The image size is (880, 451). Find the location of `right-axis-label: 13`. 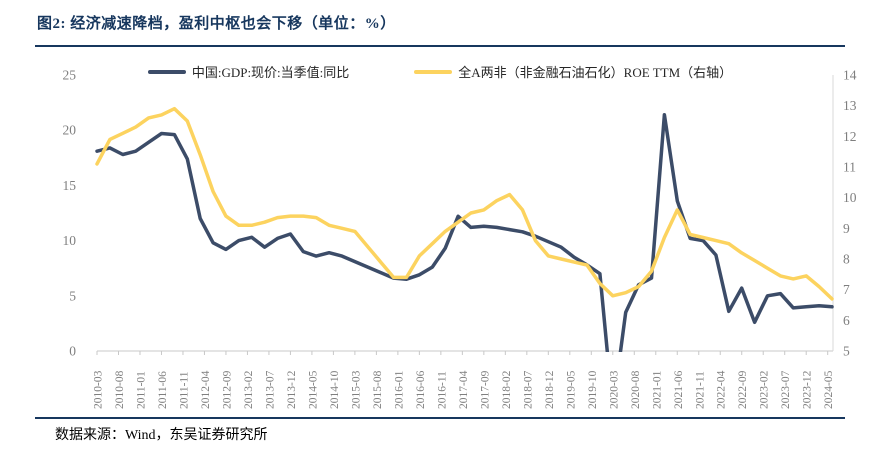

right-axis-label: 13 is located at coordinates (850, 105).